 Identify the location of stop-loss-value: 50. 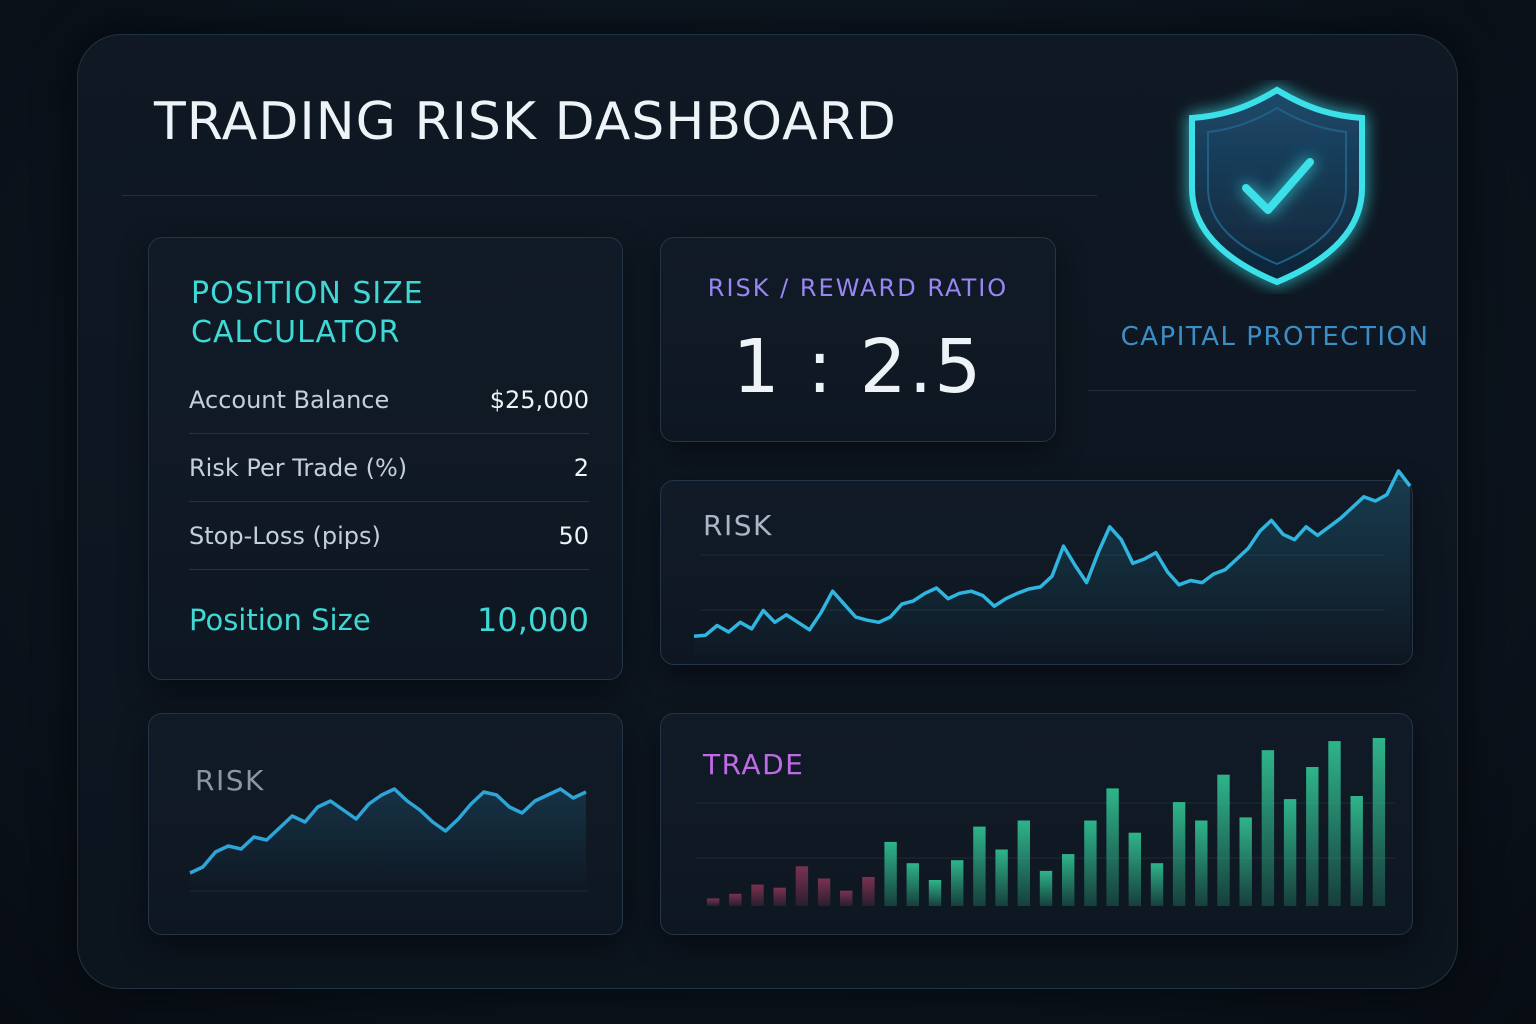
(573, 535).